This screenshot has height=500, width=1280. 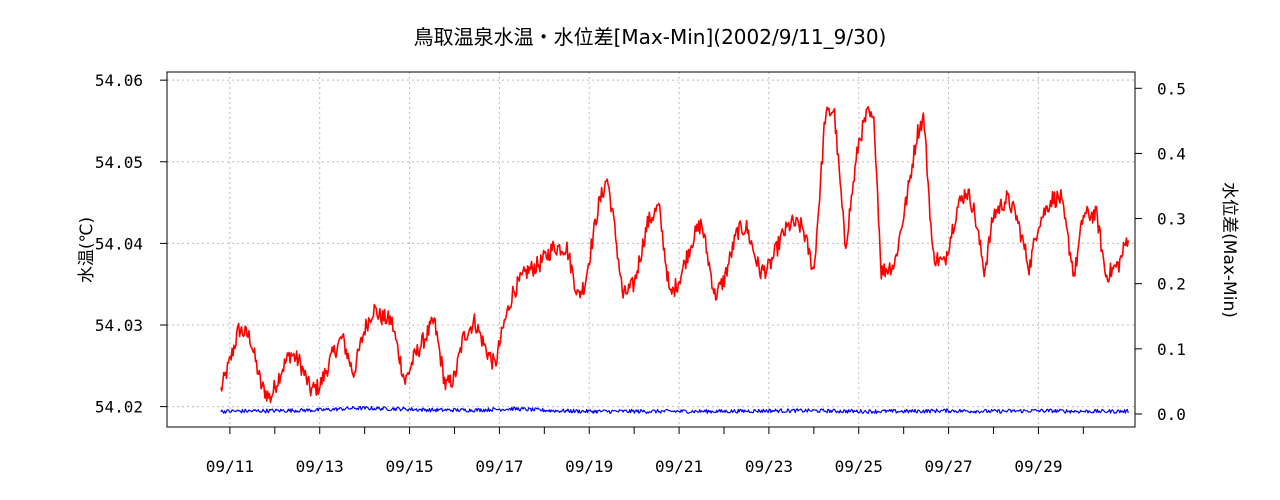 What do you see at coordinates (1229, 250) in the screenshot?
I see `y-right-axis-label: 水位差(Max-Min)` at bounding box center [1229, 250].